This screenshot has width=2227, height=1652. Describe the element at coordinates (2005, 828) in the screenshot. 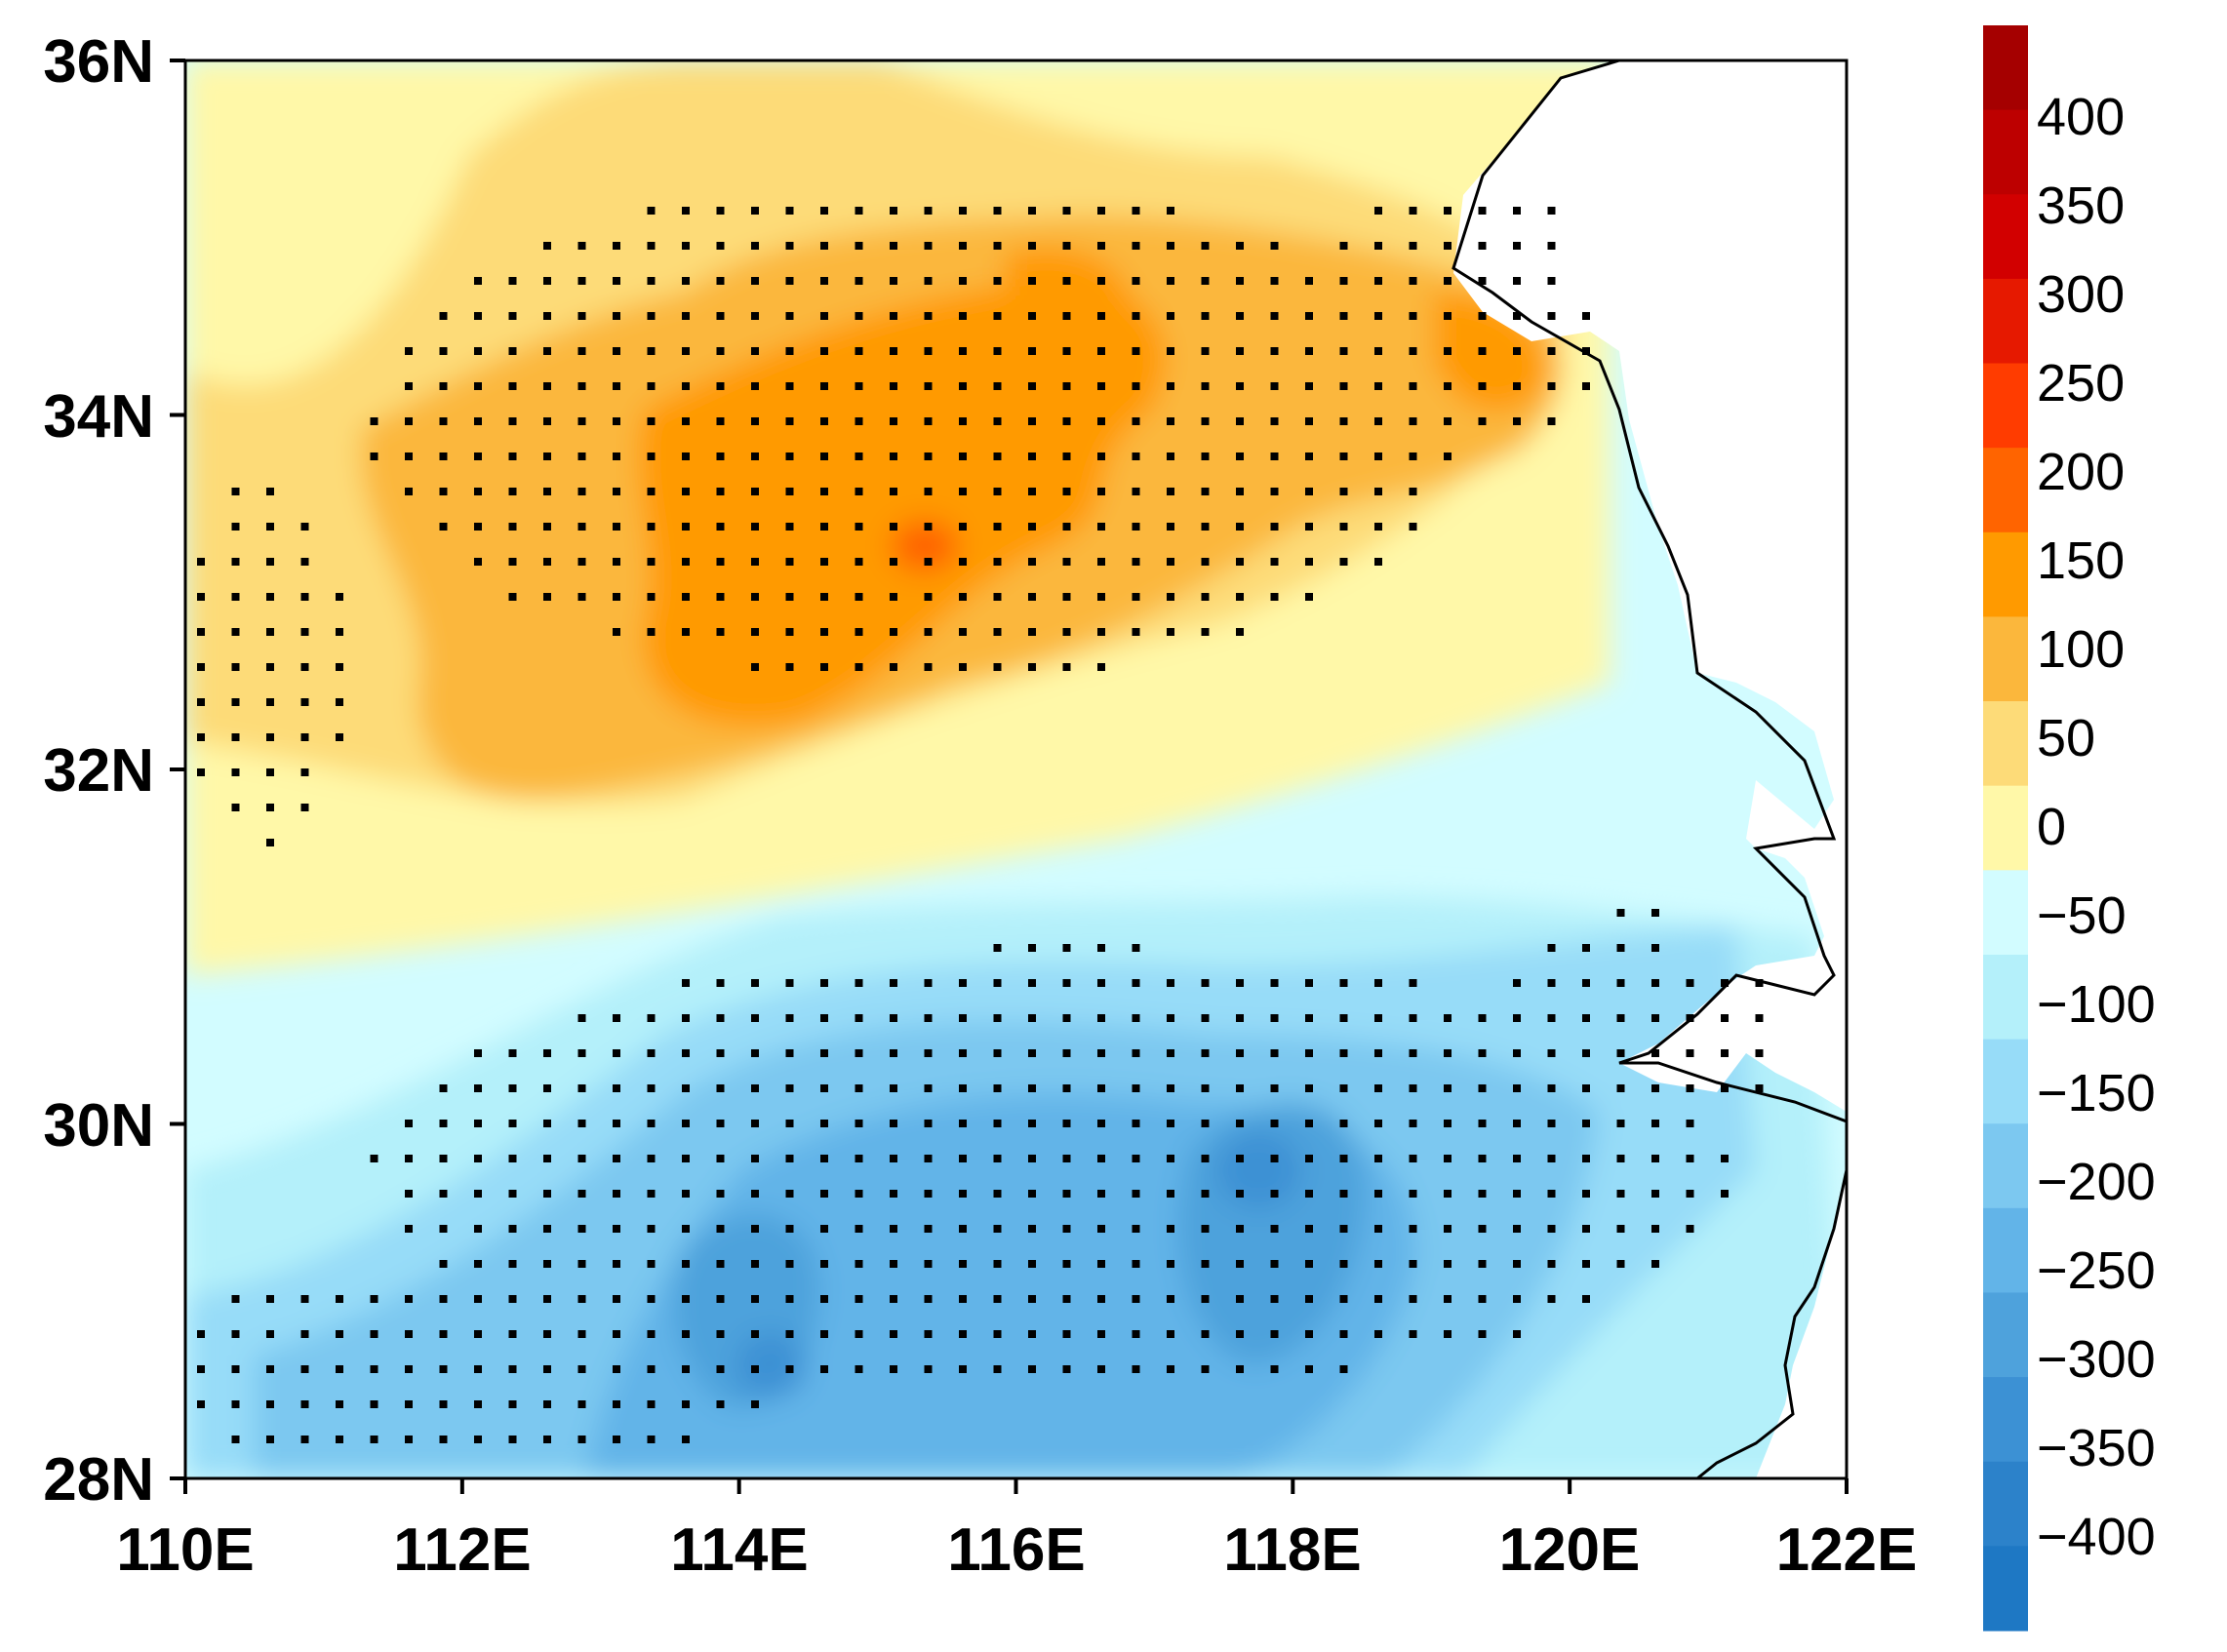

I see `colorbar` at that location.